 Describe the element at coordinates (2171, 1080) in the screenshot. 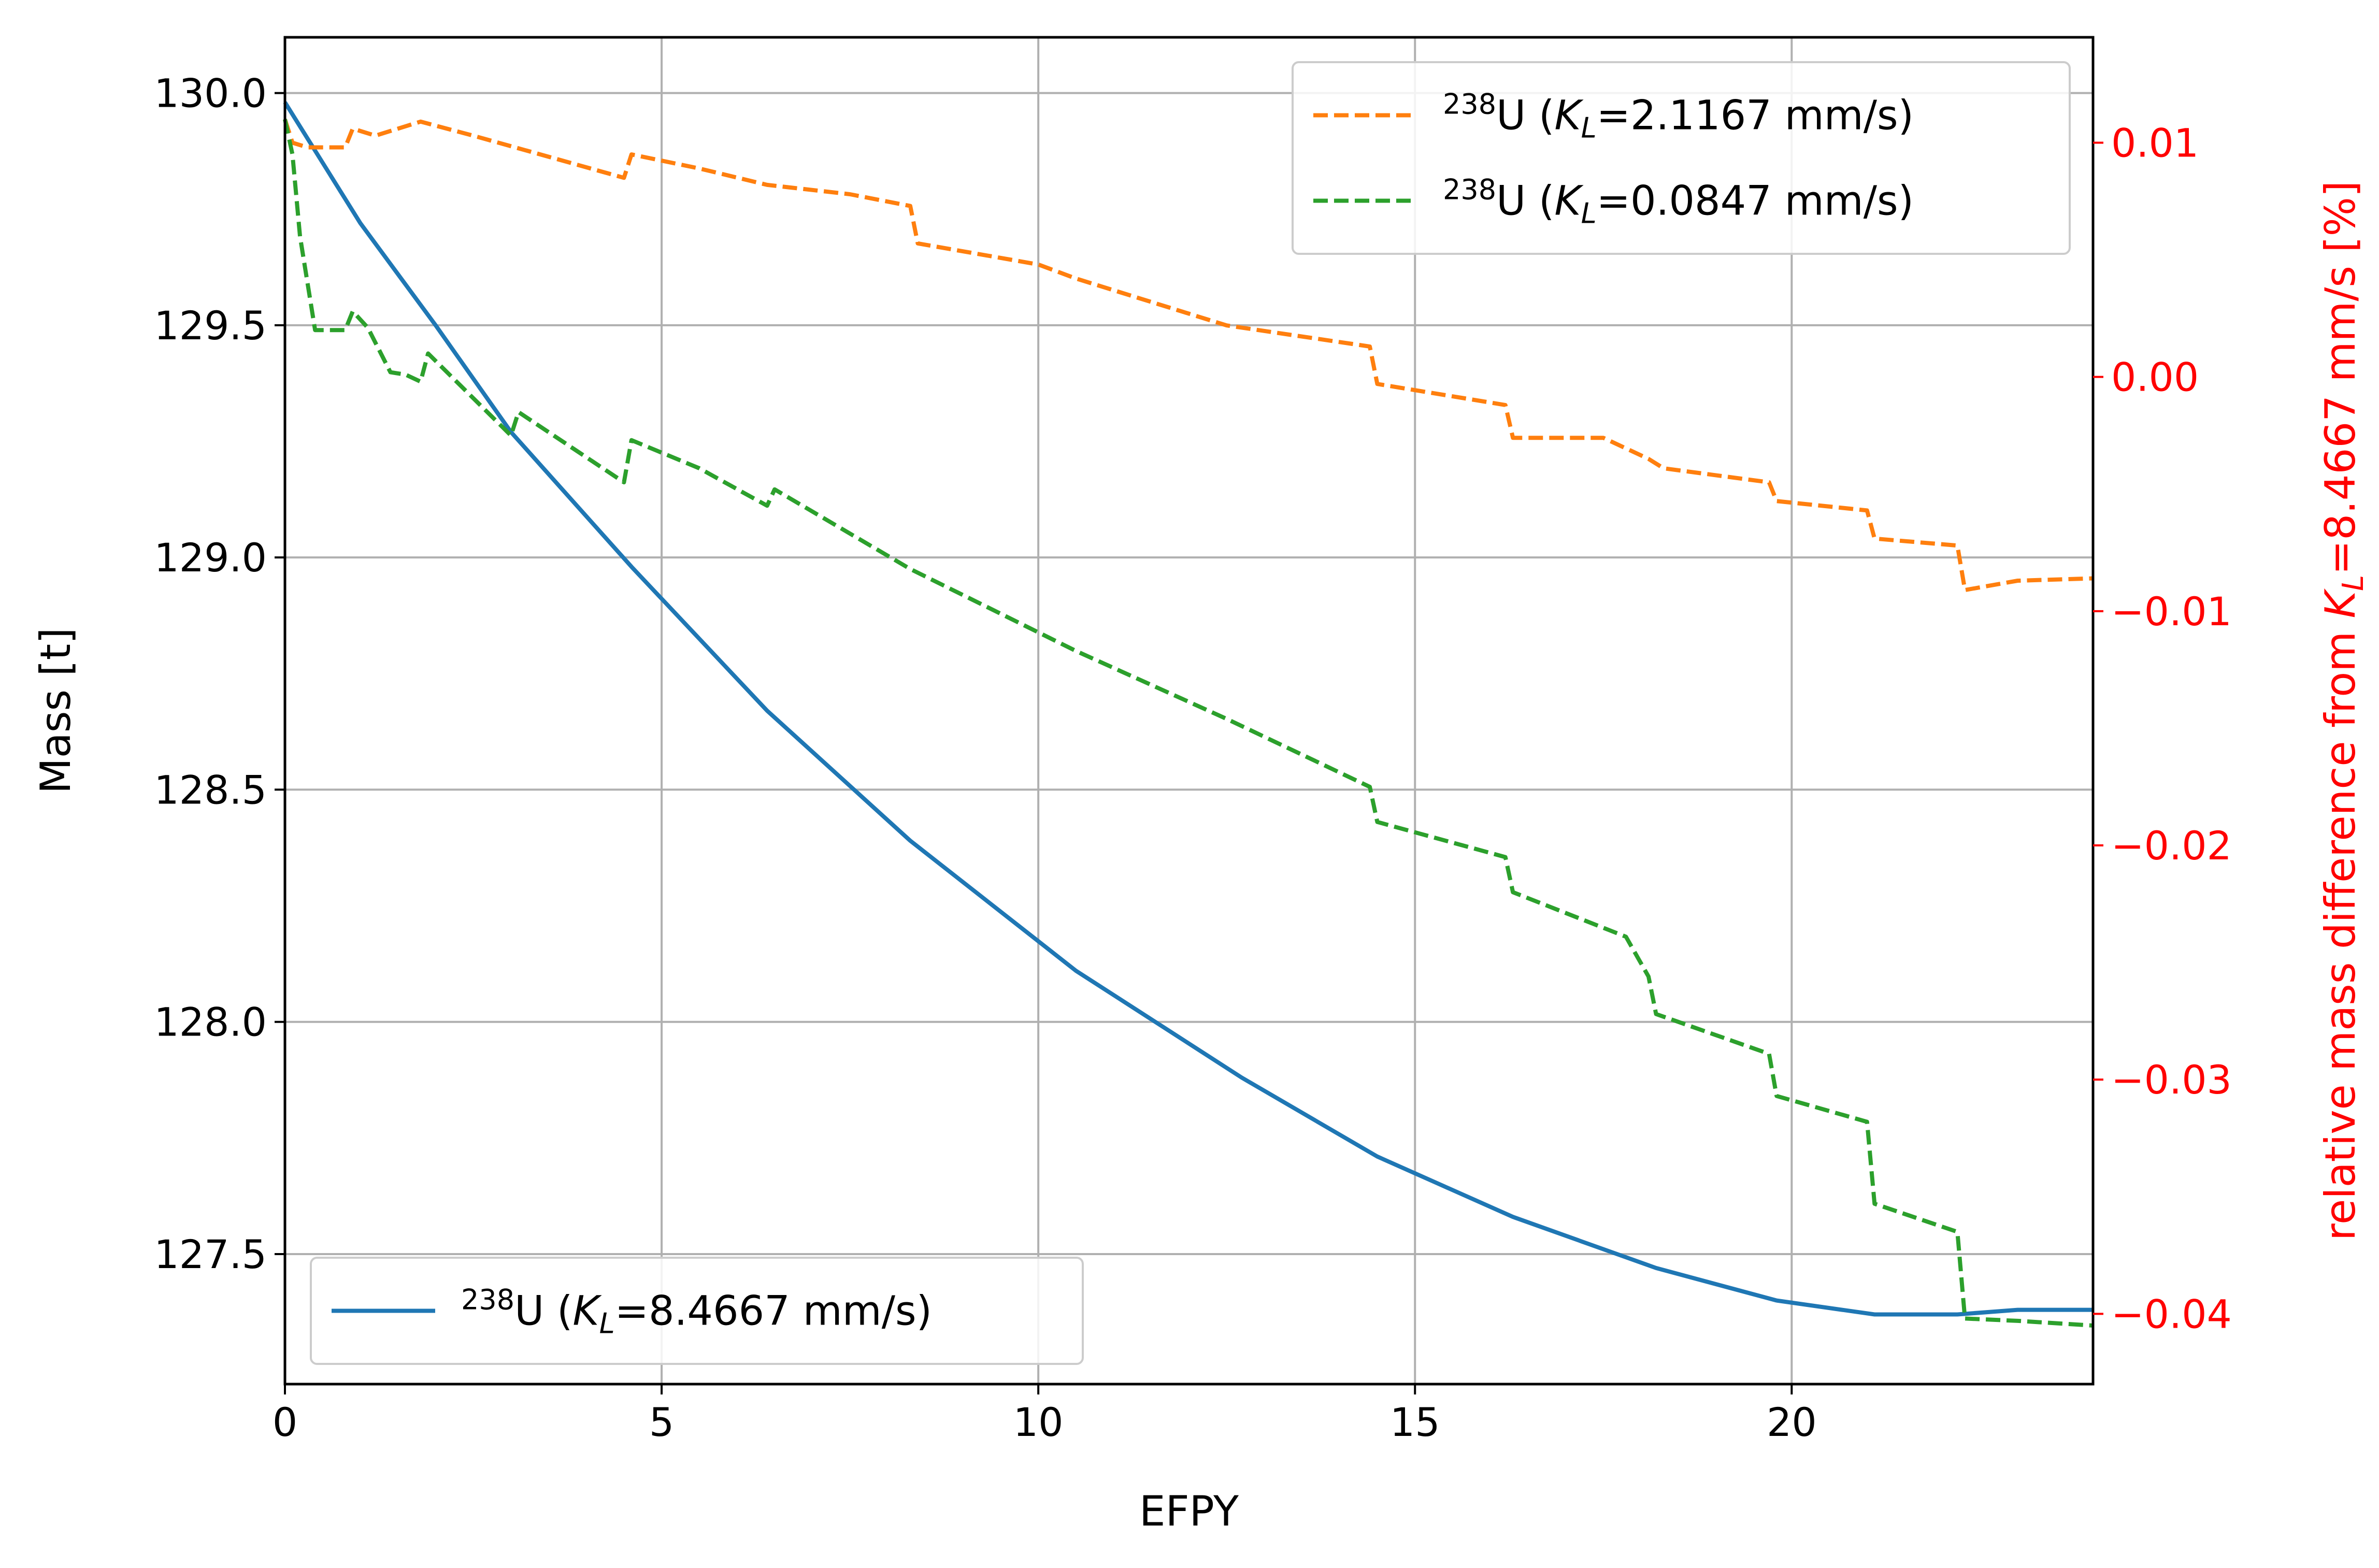

I see `y-right-tick-label: −0.03` at that location.